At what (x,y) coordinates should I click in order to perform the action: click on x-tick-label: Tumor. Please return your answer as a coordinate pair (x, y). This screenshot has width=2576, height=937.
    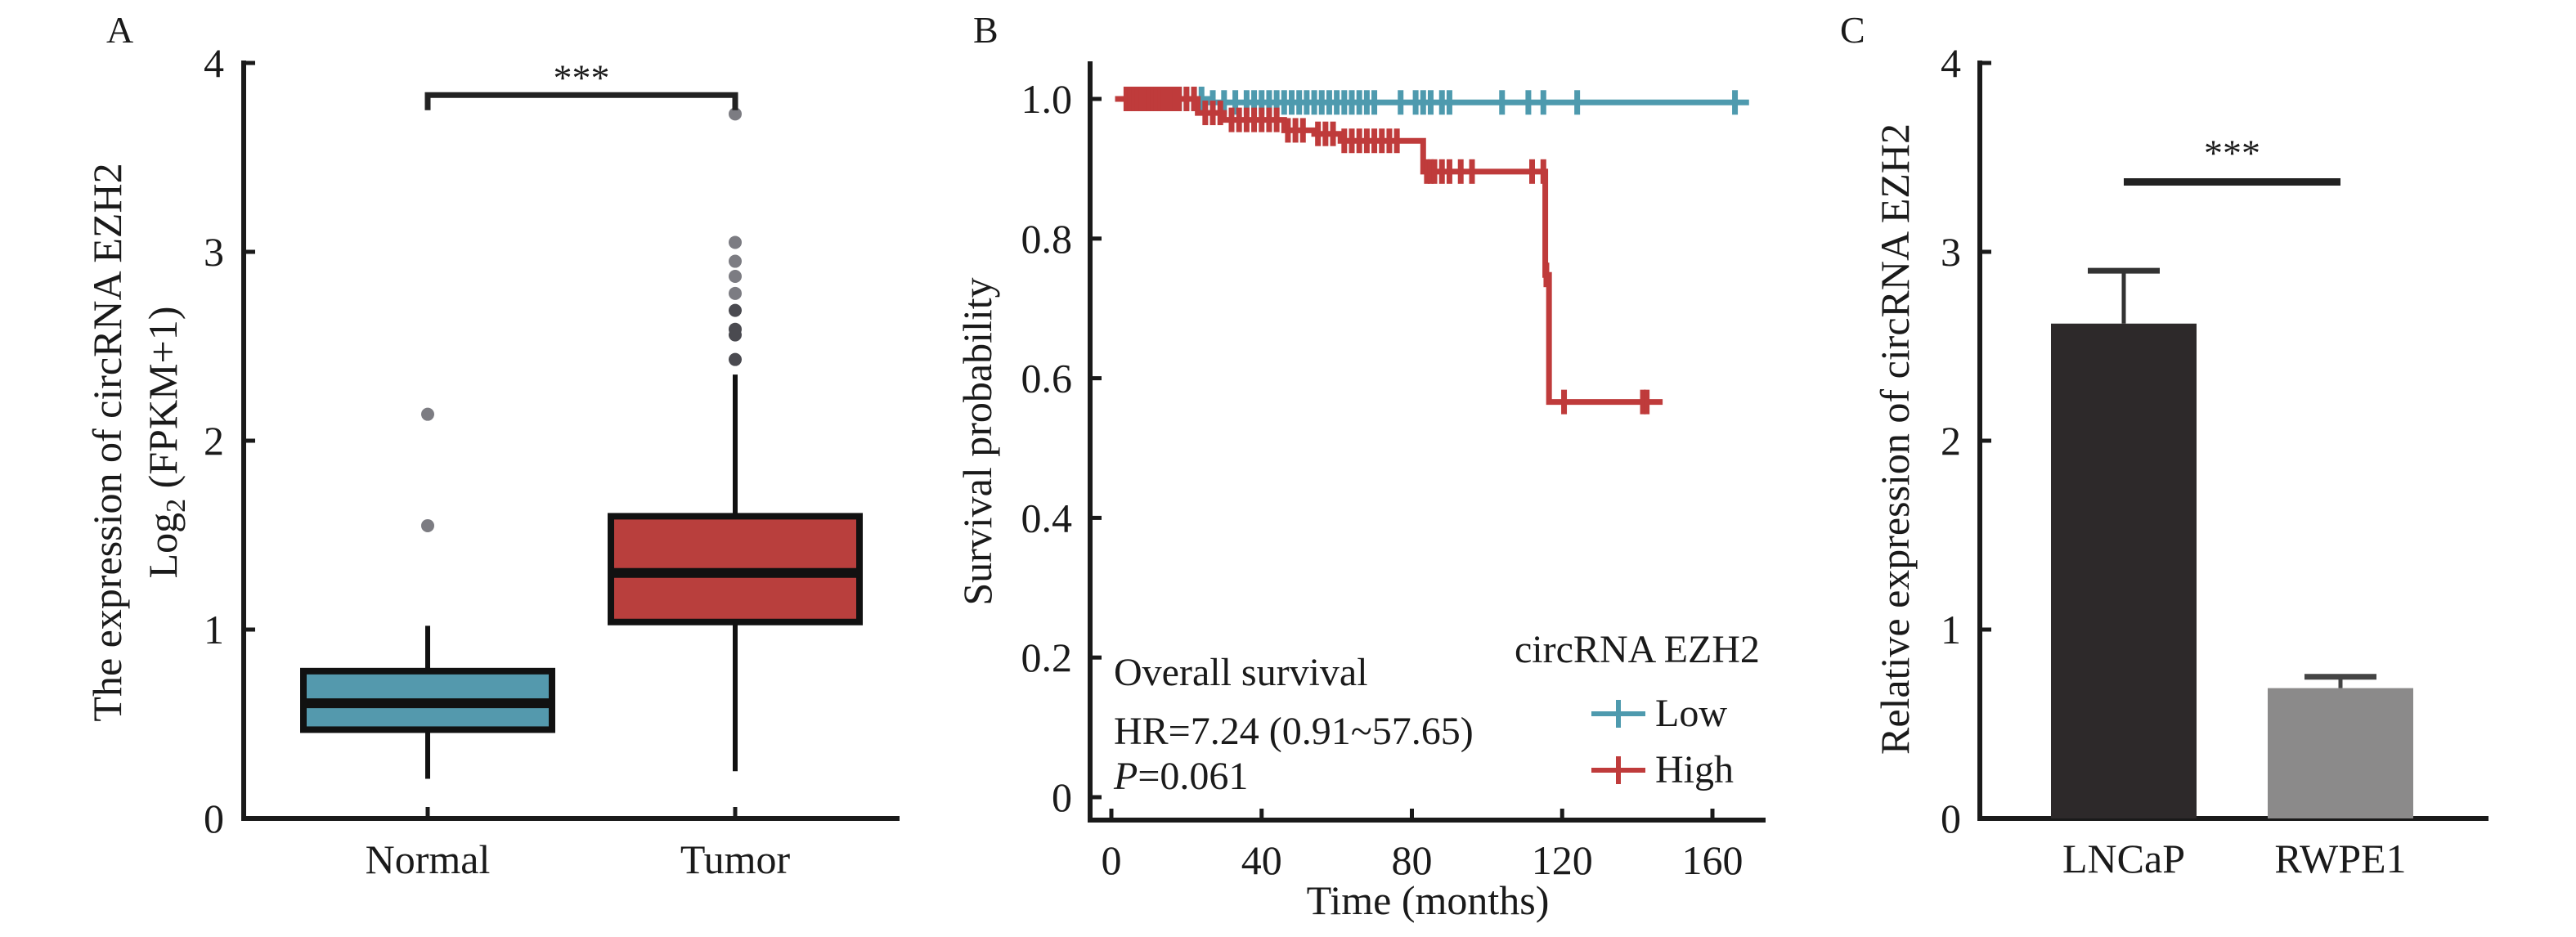
    Looking at the image, I should click on (735, 859).